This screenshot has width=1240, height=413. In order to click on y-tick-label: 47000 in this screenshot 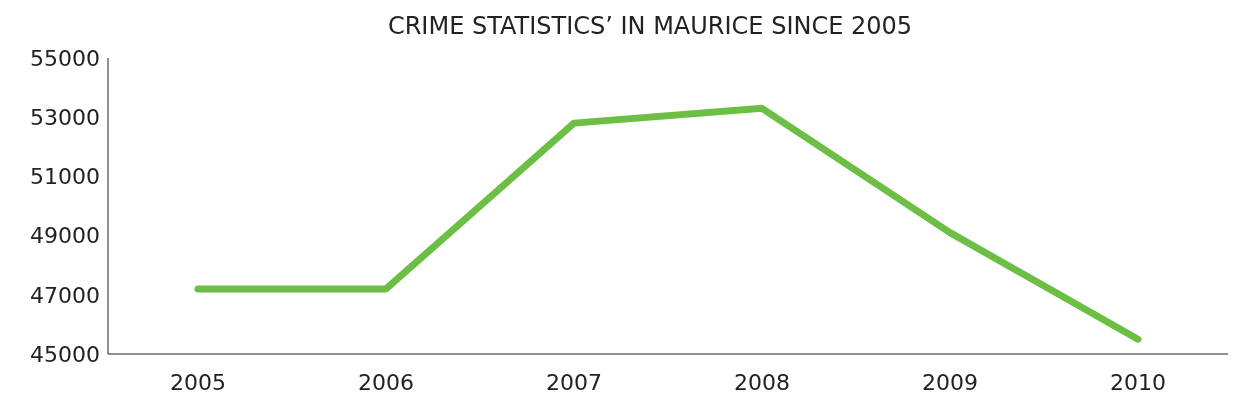, I will do `click(65, 295)`.